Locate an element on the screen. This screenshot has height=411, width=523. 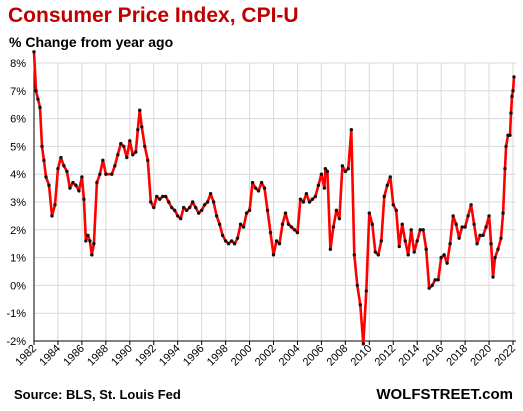
y-tick-label: 0% is located at coordinates (18, 286).